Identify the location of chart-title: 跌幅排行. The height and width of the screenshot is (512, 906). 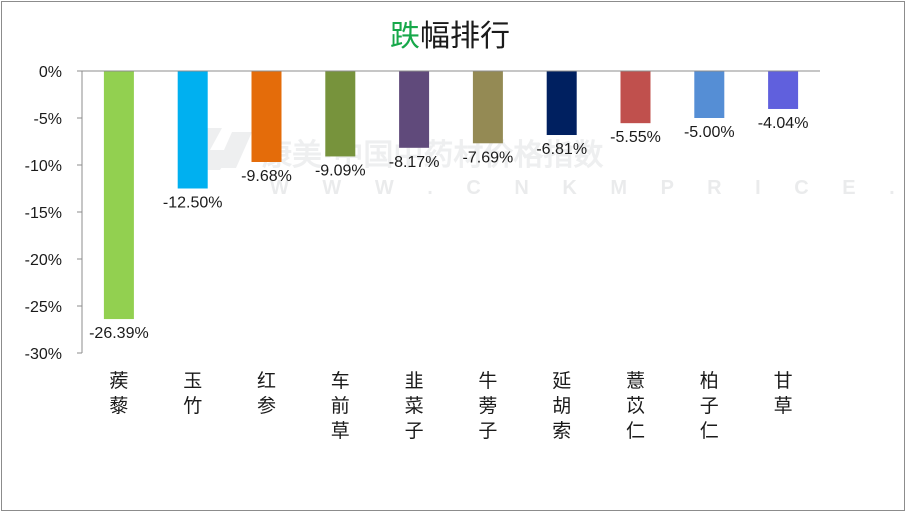
(450, 36).